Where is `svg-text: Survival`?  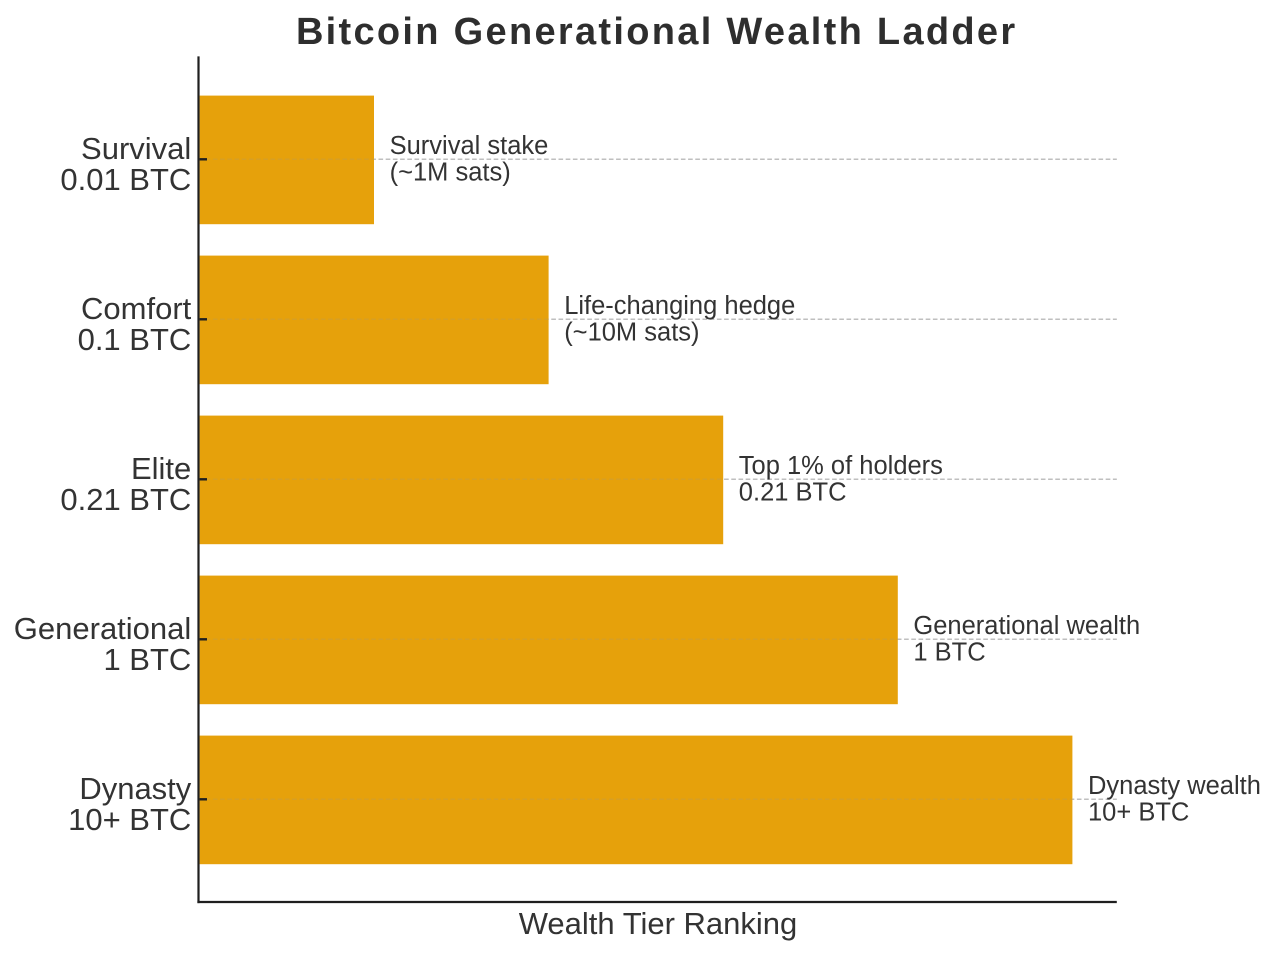 svg-text: Survival is located at coordinates (136, 148).